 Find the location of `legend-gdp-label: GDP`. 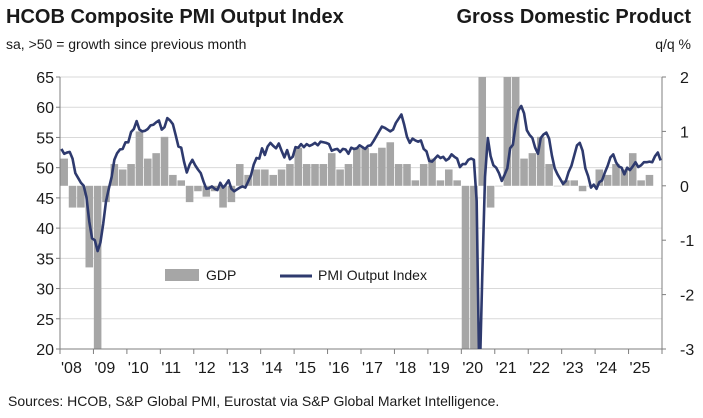

legend-gdp-label: GDP is located at coordinates (221, 275).